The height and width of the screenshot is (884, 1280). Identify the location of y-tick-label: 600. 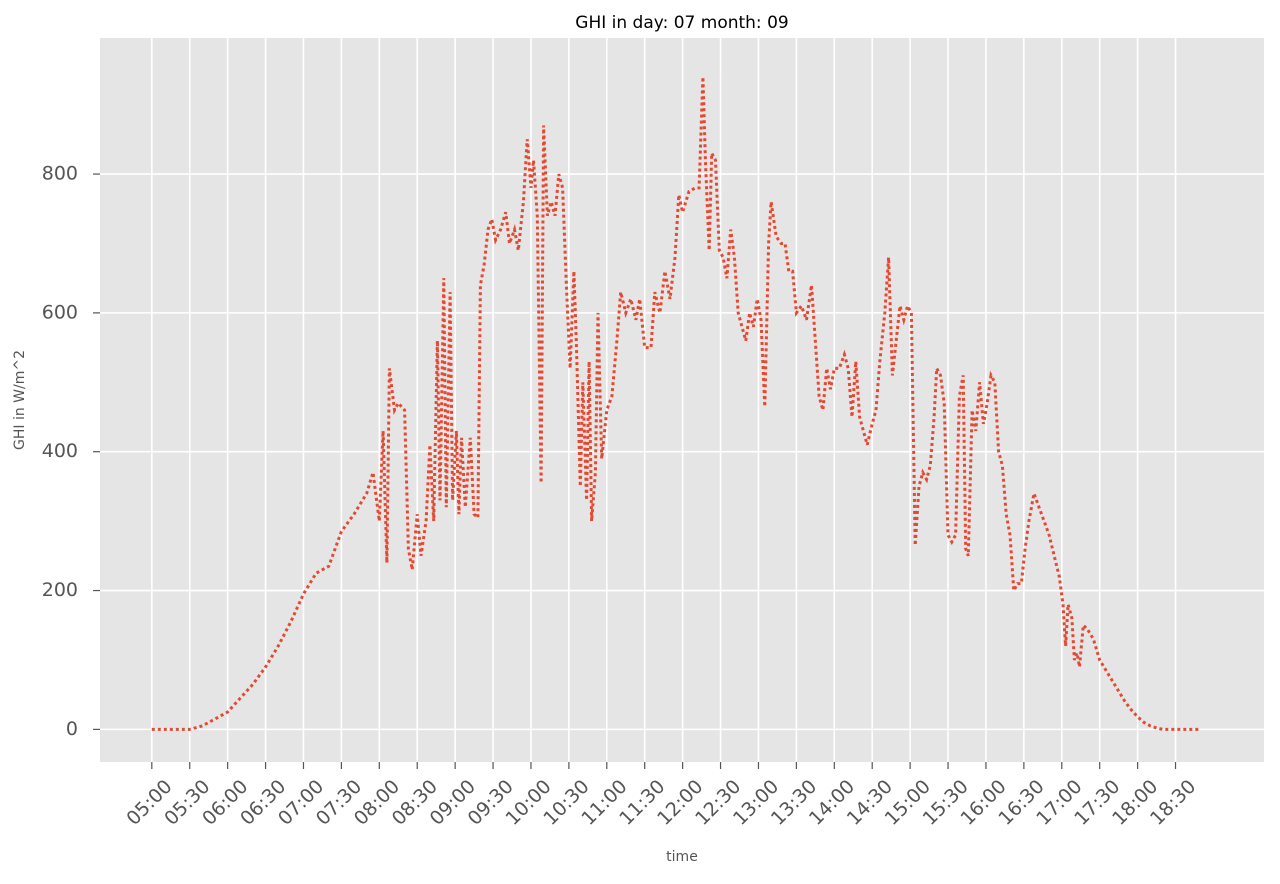
(60, 312).